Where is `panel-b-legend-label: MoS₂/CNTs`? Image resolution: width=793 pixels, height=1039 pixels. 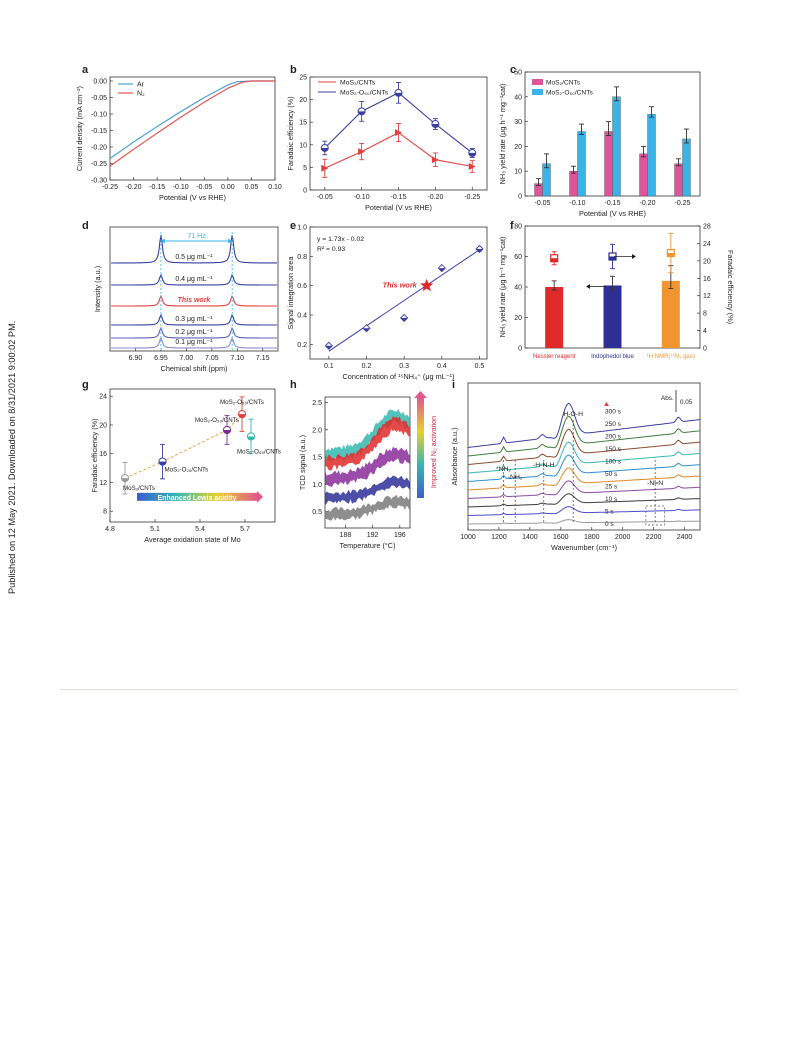
panel-b-legend-label: MoS₂/CNTs is located at coordinates (358, 83).